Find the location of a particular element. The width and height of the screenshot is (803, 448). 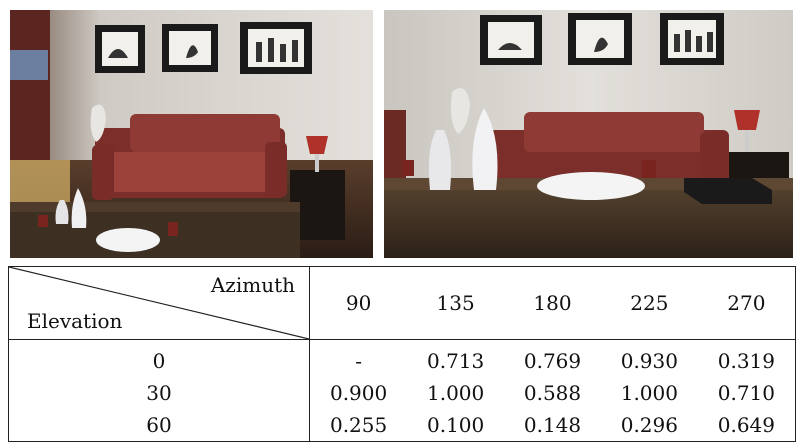

azimuth-header: 270 is located at coordinates (746, 303).